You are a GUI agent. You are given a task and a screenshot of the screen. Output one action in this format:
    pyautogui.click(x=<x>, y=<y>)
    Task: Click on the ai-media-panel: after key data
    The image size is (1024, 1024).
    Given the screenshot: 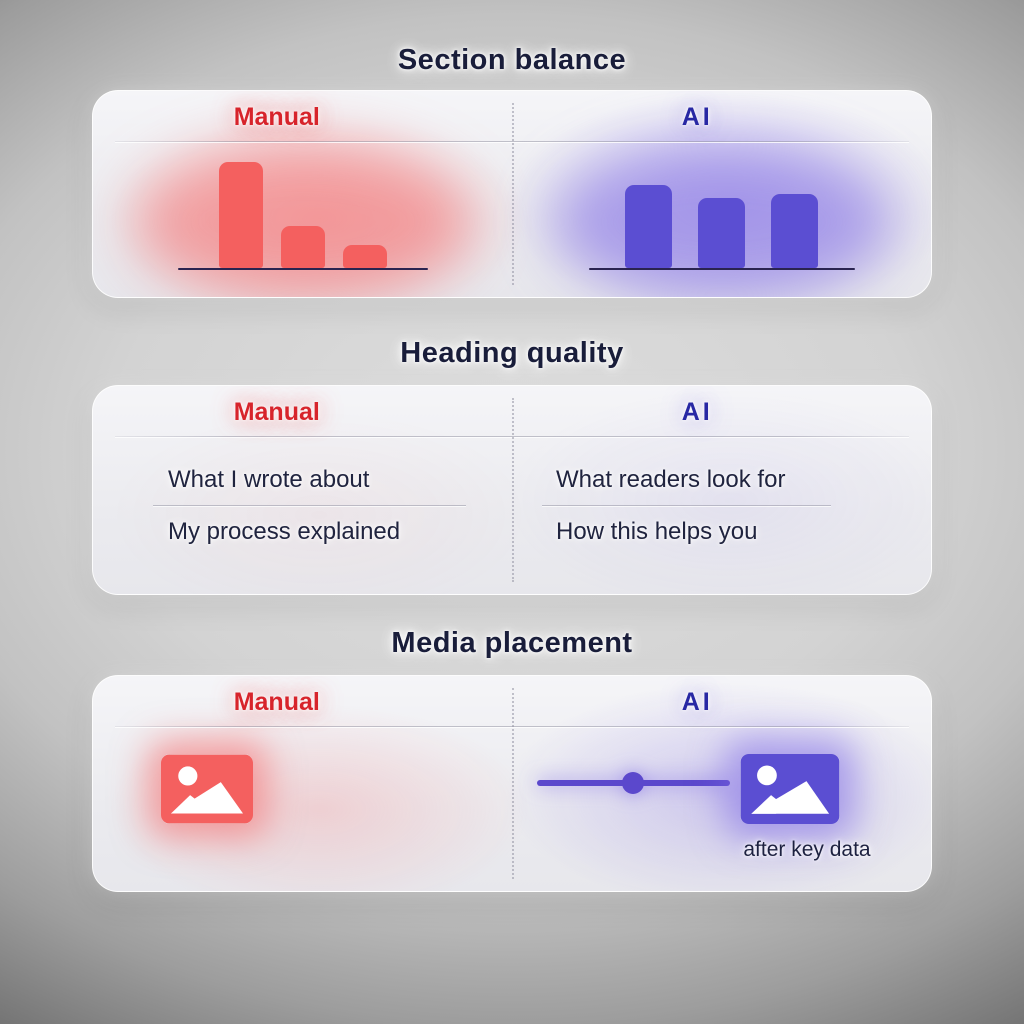 What is the action you would take?
    pyautogui.click(x=721, y=808)
    